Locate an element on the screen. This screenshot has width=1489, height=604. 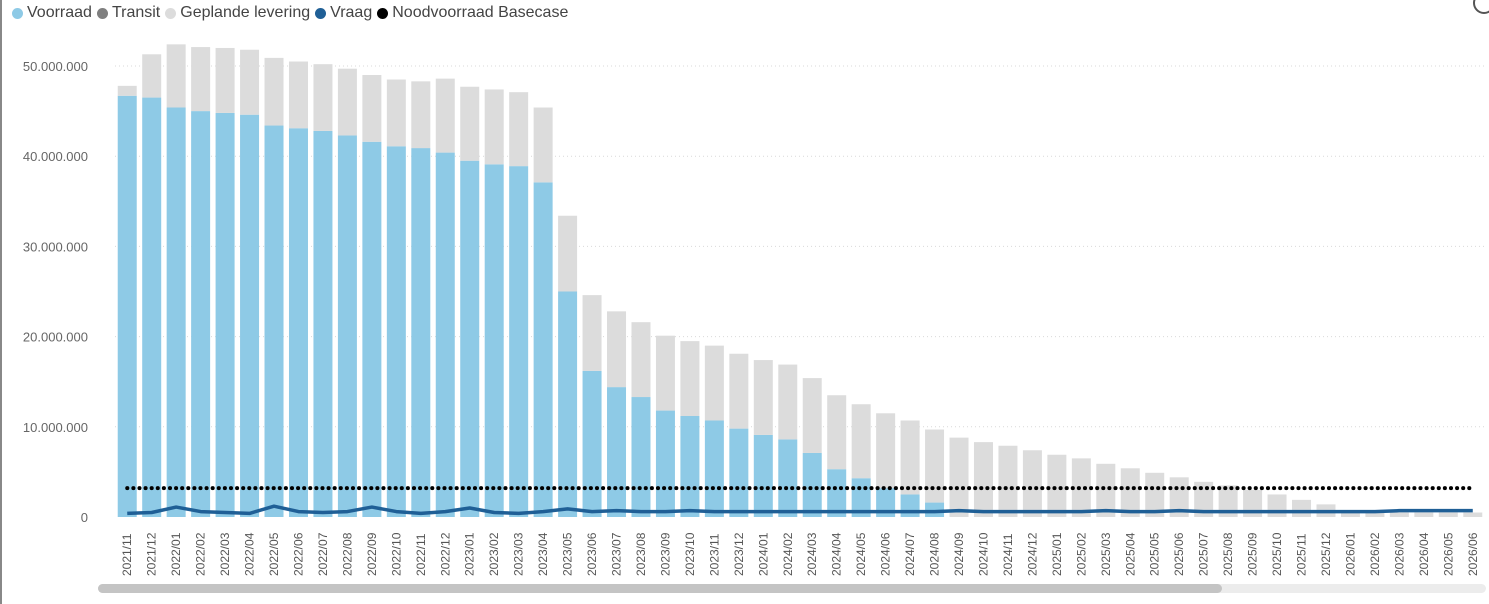
legend-marker-geplande-levering is located at coordinates (171, 13).